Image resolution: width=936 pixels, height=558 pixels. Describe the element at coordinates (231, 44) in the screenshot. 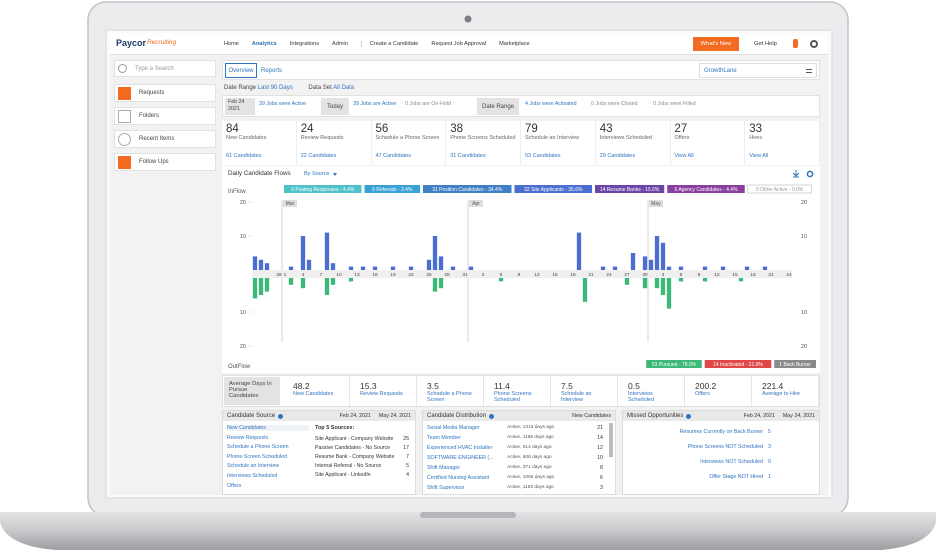

I see `nav-item: Home` at that location.